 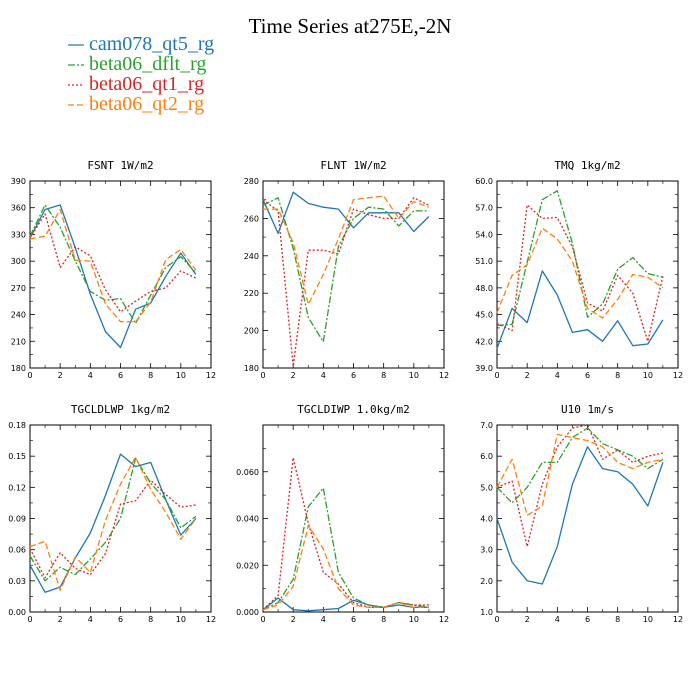 I want to click on panel-6: U10 1m/s 0 2 4 6 8 10 12 1.0 2.0 3.0 4.0 5.0 6.0 7.0, so click(x=581, y=513).